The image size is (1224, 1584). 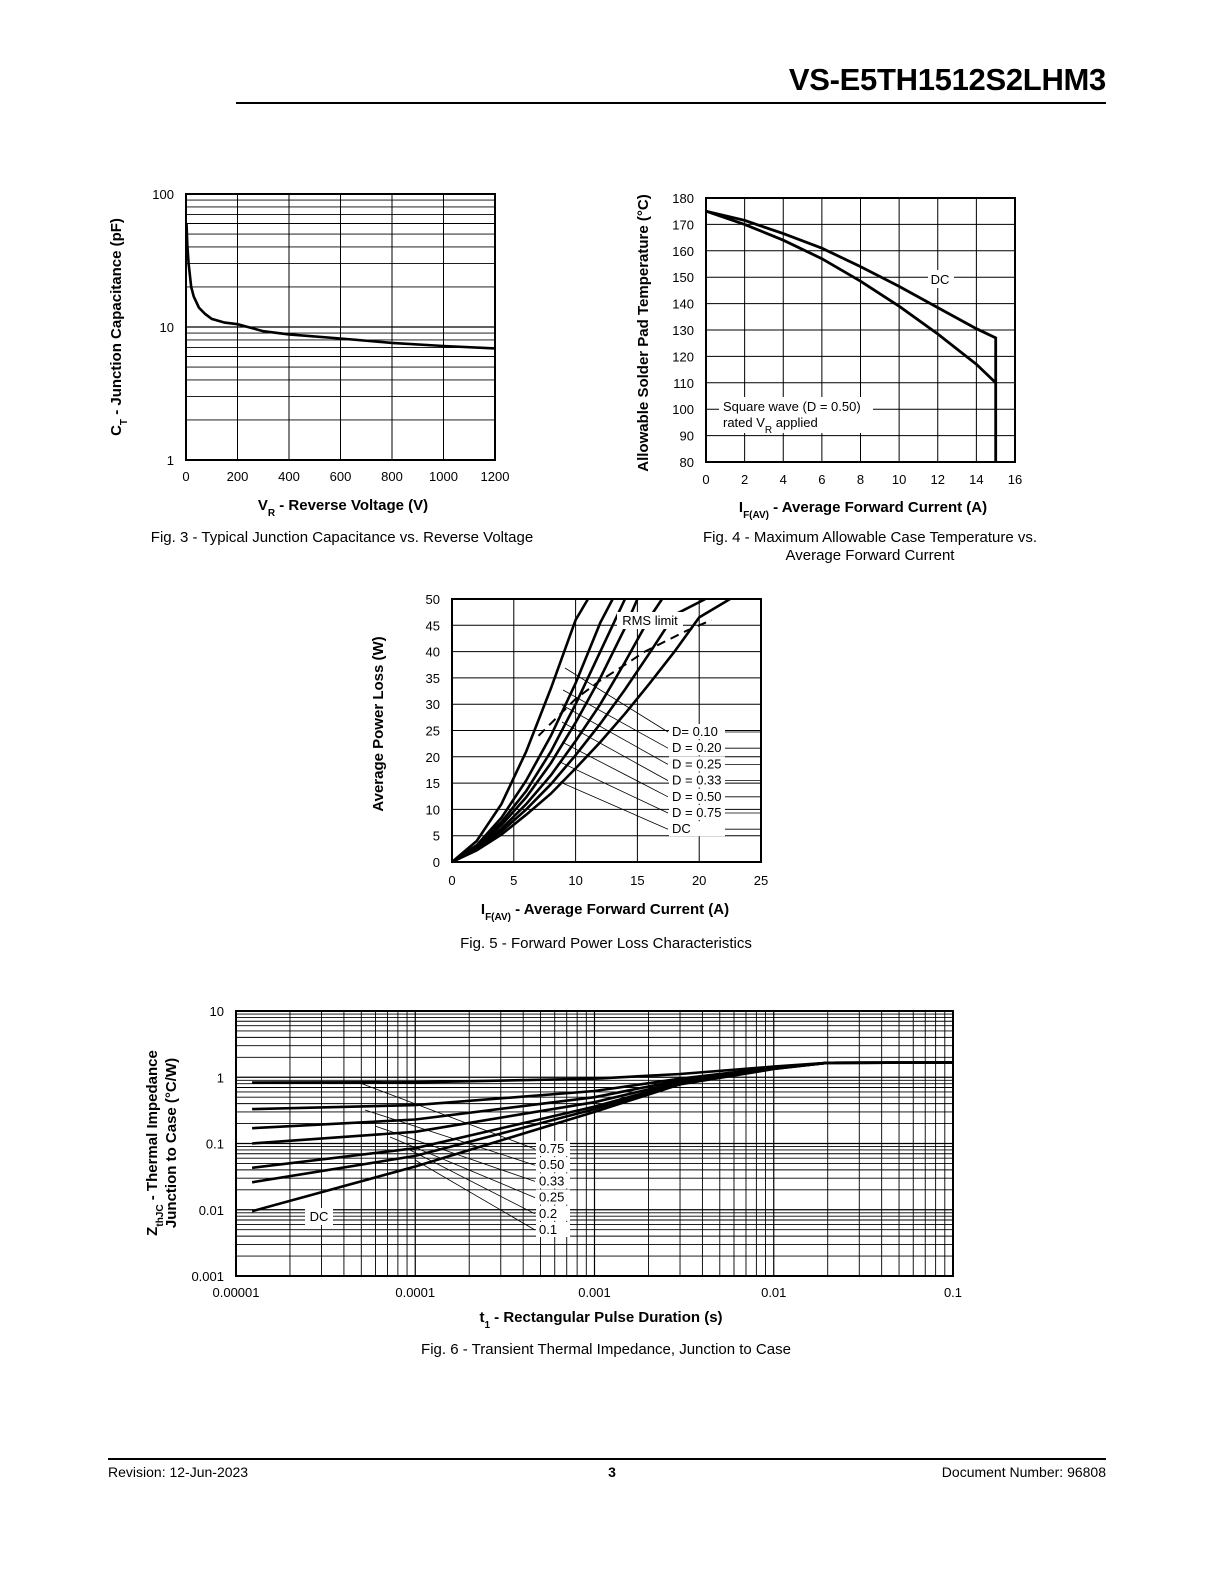 What do you see at coordinates (392, 476) in the screenshot?
I see `fig3-x-tick-label: 800` at bounding box center [392, 476].